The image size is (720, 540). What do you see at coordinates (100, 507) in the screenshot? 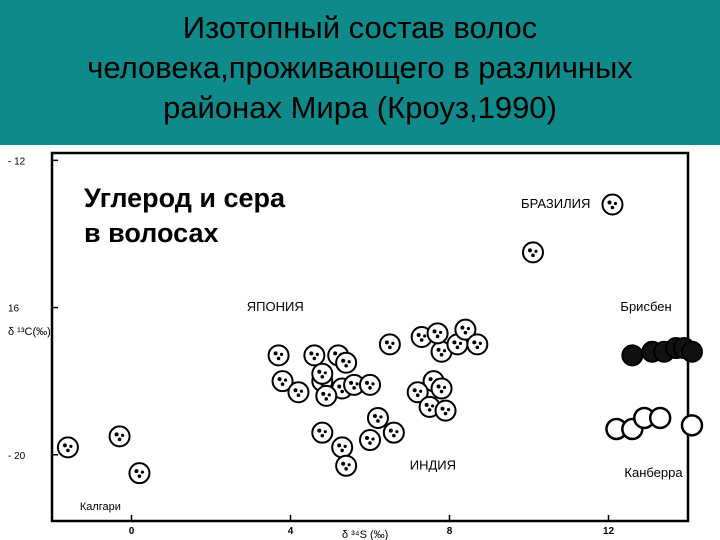
I see `annotation-5: Калгари` at bounding box center [100, 507].